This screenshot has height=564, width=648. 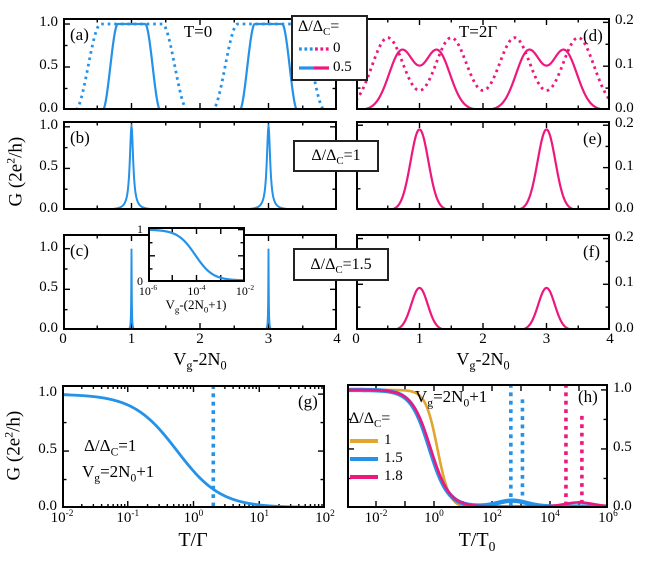 What do you see at coordinates (308, 401) in the screenshot?
I see `panel-letter-g: (g)` at bounding box center [308, 401].